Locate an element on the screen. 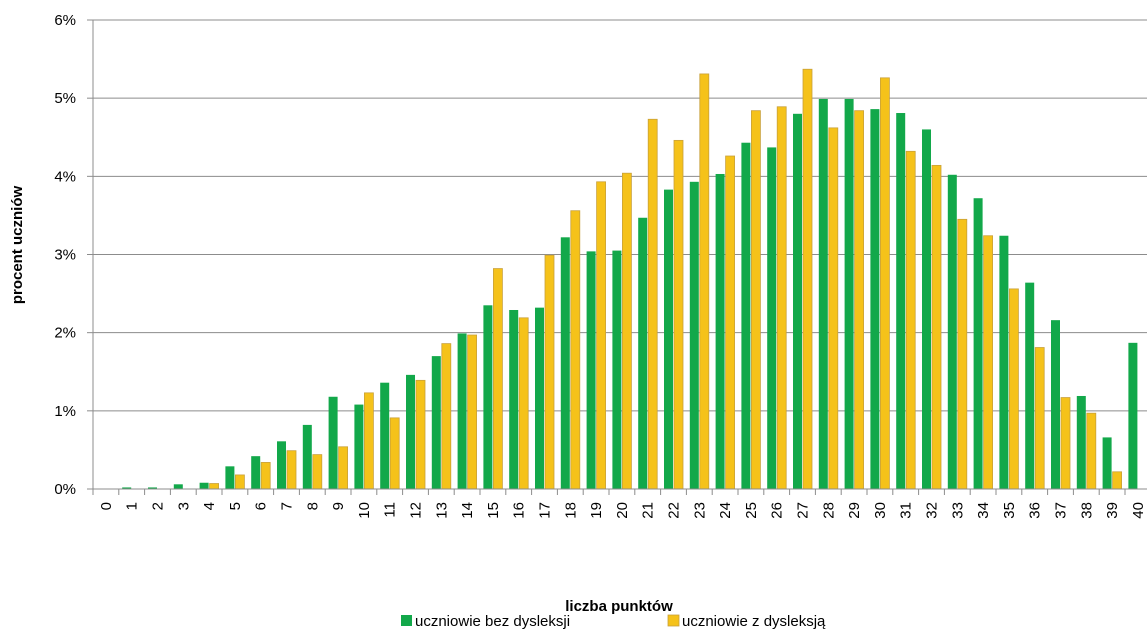 This screenshot has height=633, width=1147. x-tick-label: 10 is located at coordinates (364, 510).